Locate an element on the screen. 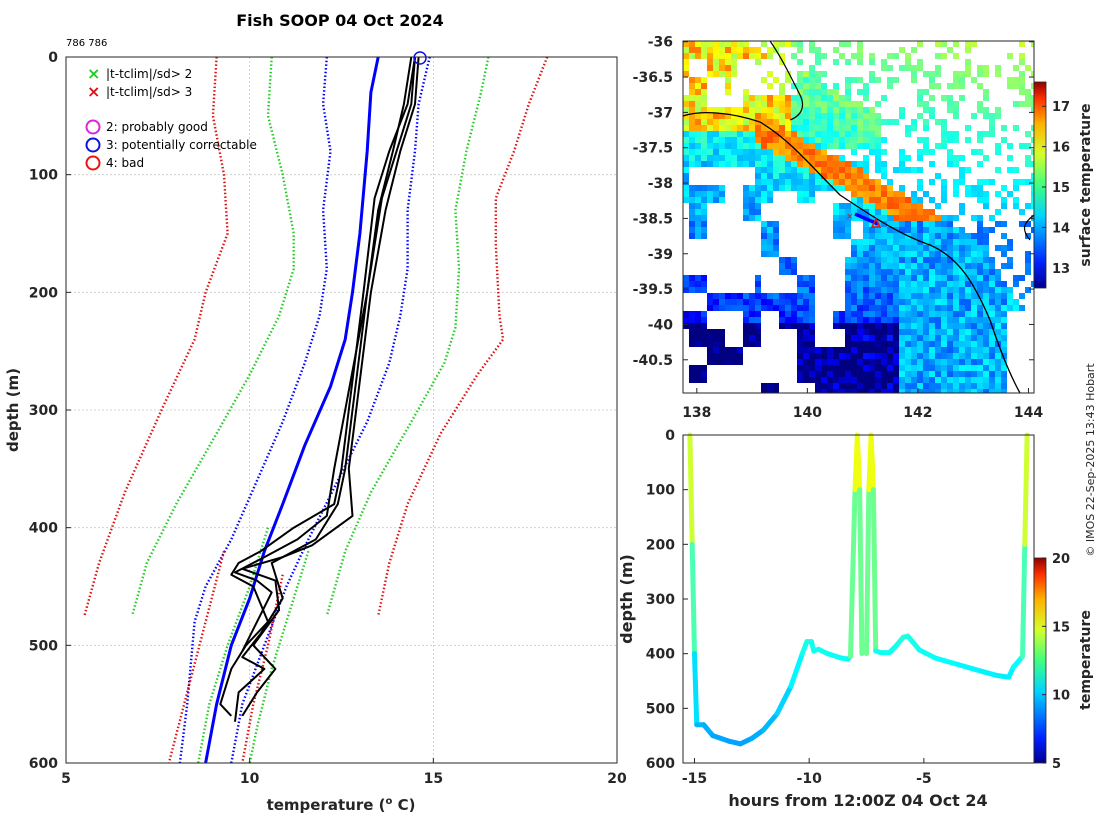 This screenshot has height=820, width=1100. map-y-tick-label-4: -38 is located at coordinates (660, 184).